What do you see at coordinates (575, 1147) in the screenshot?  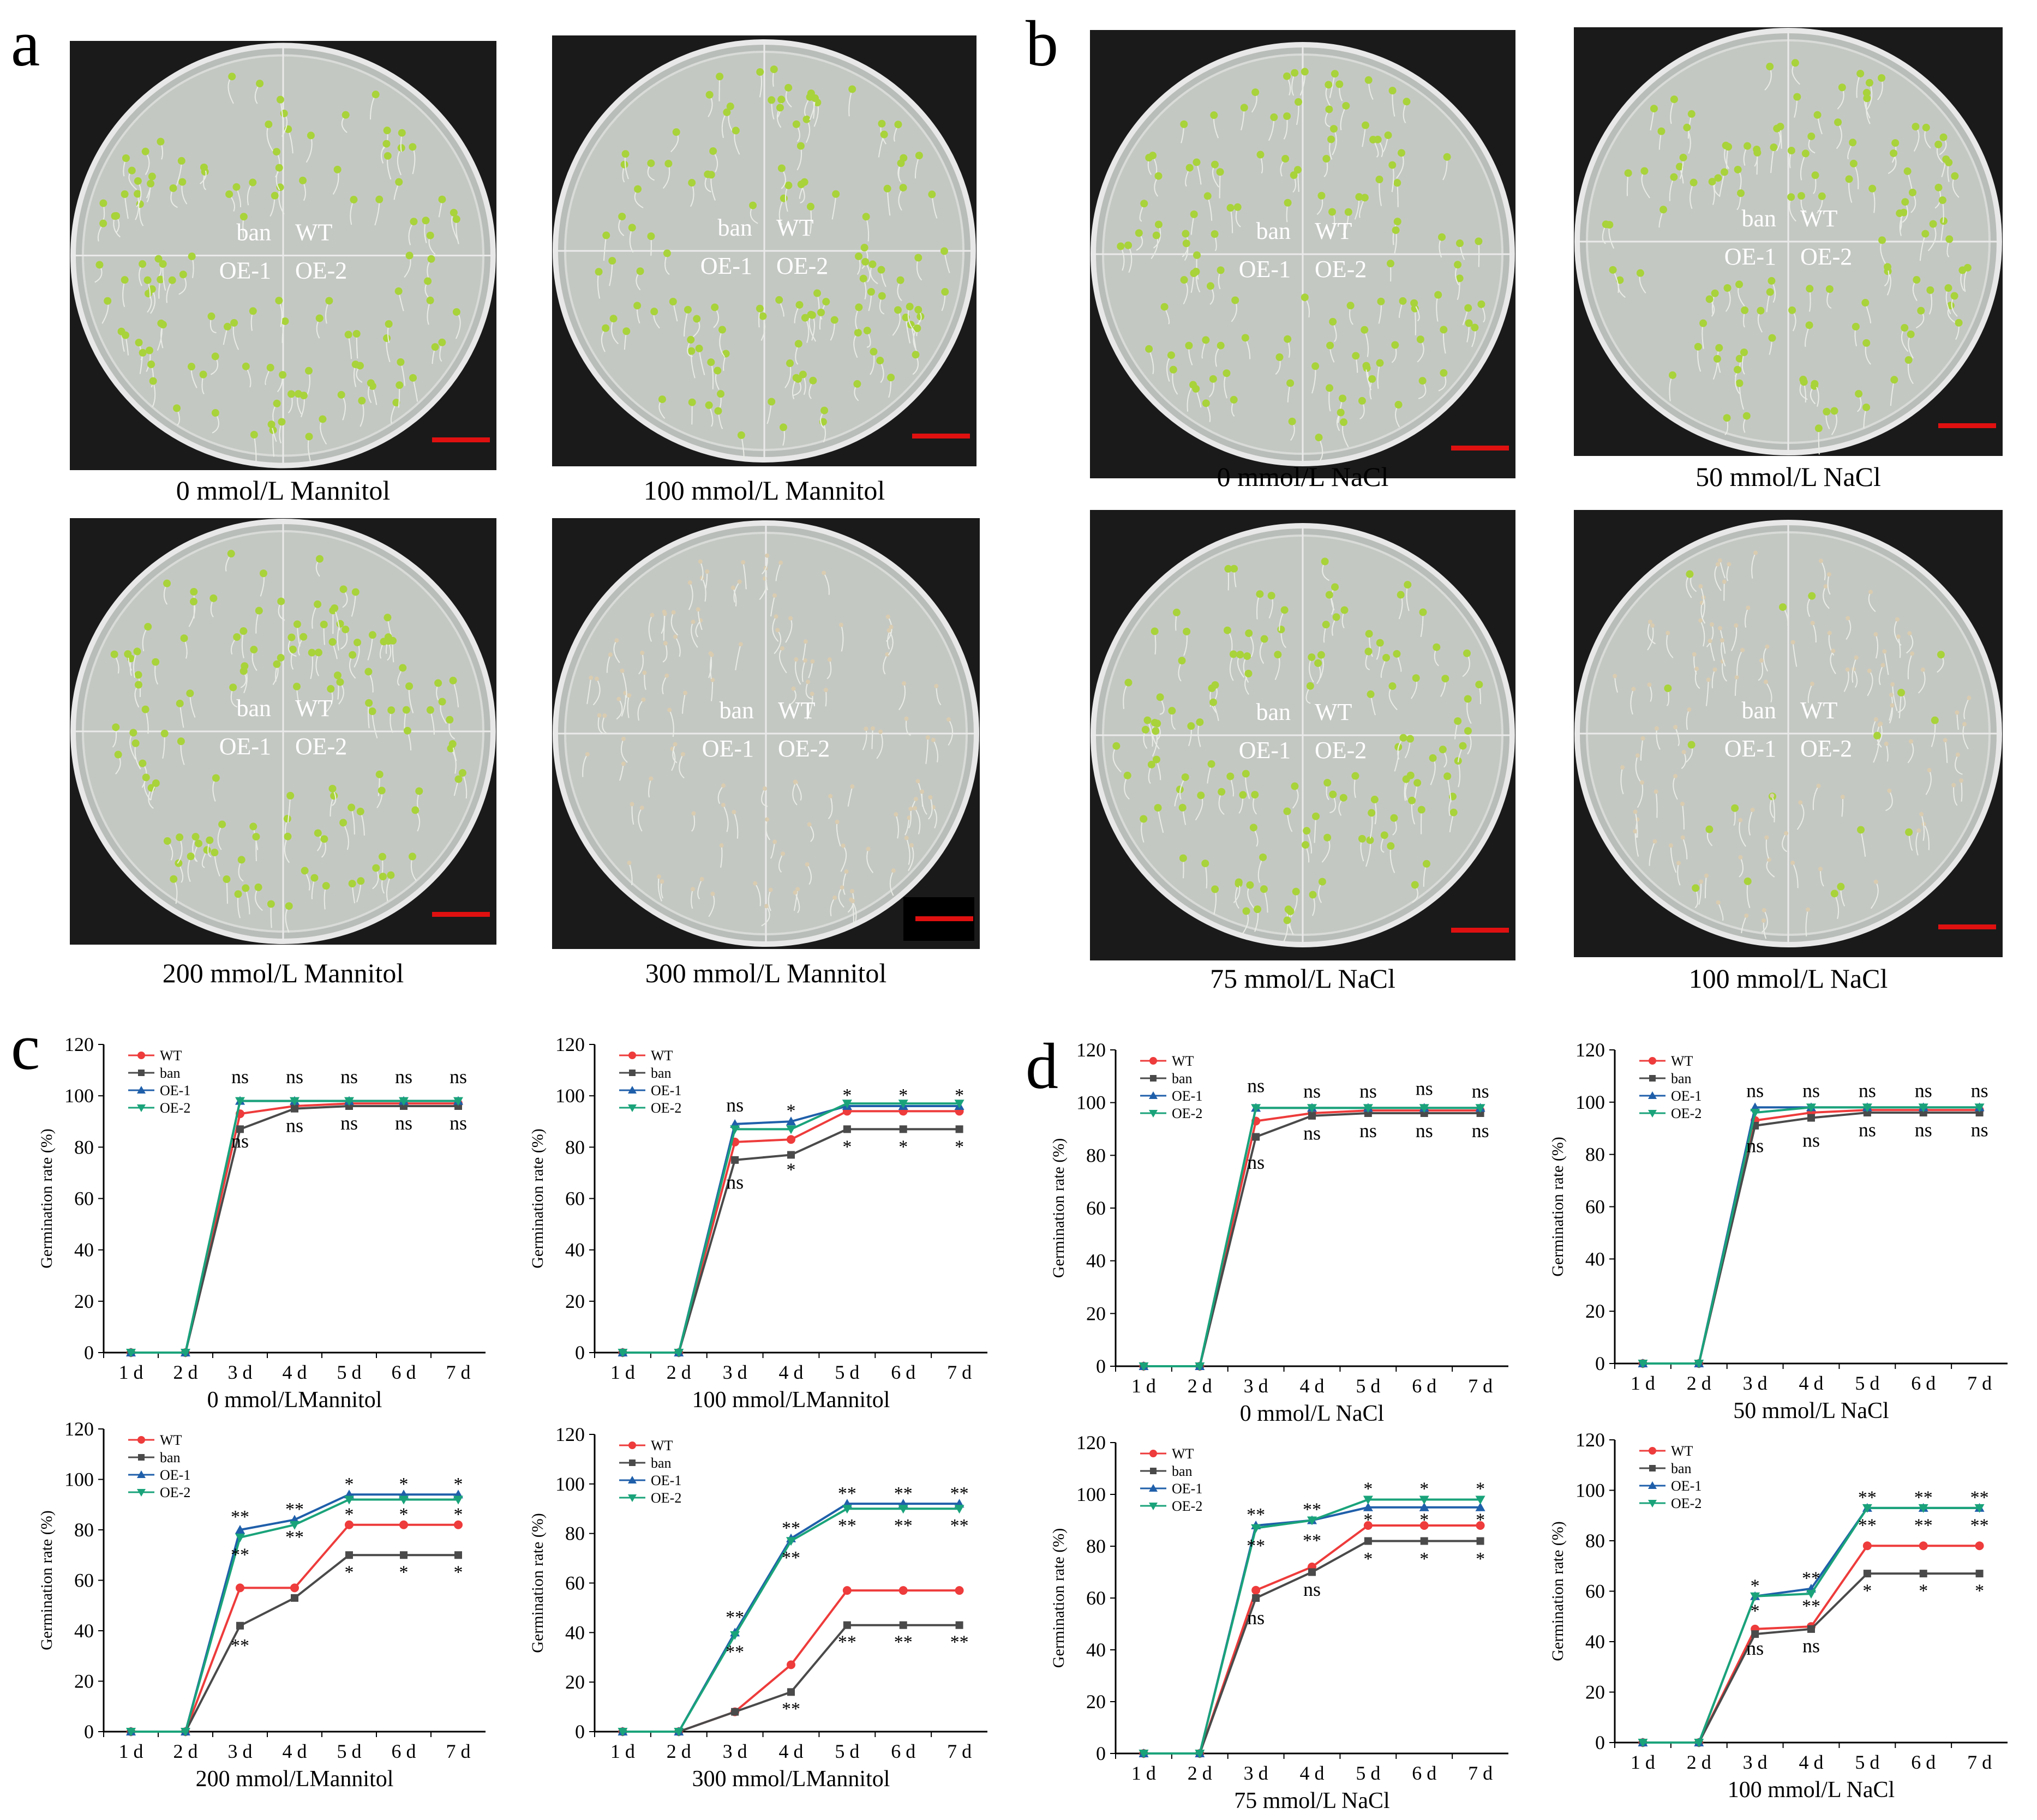 I see `y-tick-label: 80` at bounding box center [575, 1147].